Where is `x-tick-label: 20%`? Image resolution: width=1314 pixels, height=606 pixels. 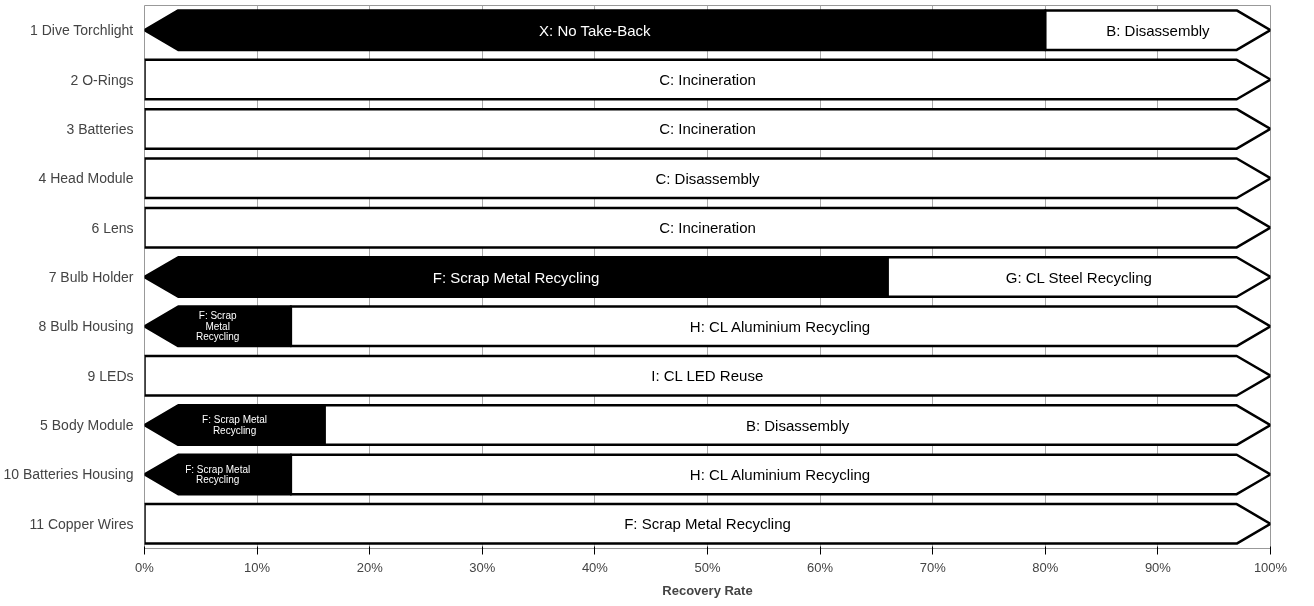 x-tick-label: 20% is located at coordinates (370, 567).